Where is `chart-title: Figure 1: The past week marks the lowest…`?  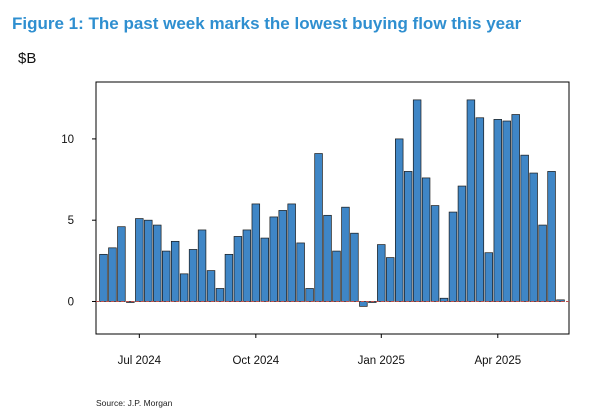
chart-title: Figure 1: The past week marks the lowest… is located at coordinates (267, 23).